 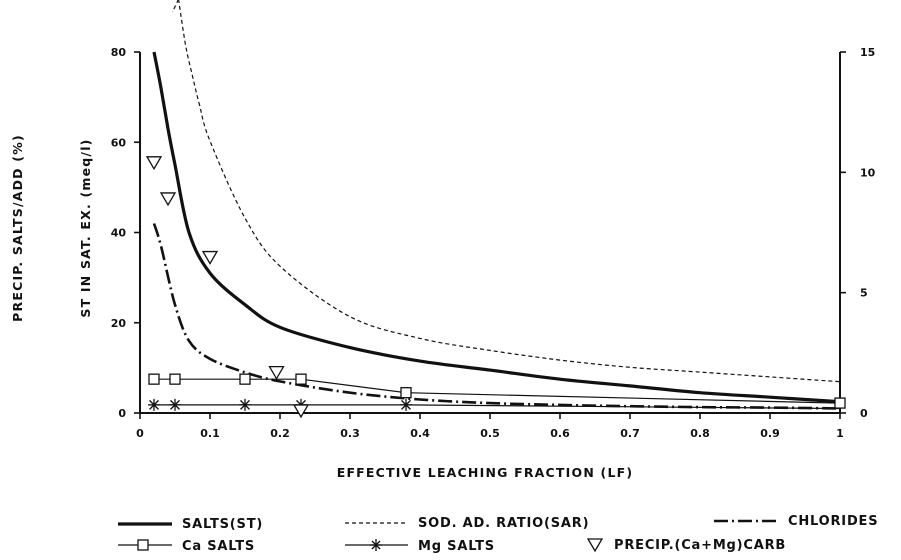 I want to click on x-tick-label: 0.8, so click(x=700, y=433).